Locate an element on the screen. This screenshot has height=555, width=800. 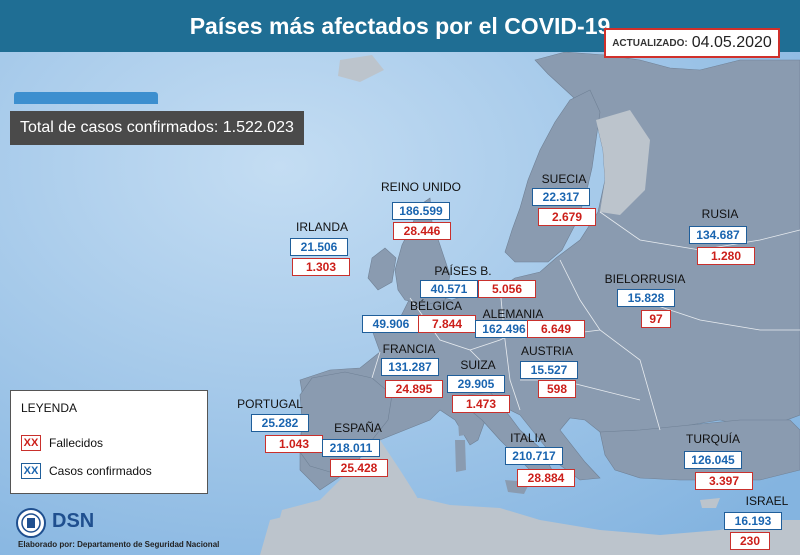
confirmed-portugal: 25.282 is located at coordinates (280, 423).